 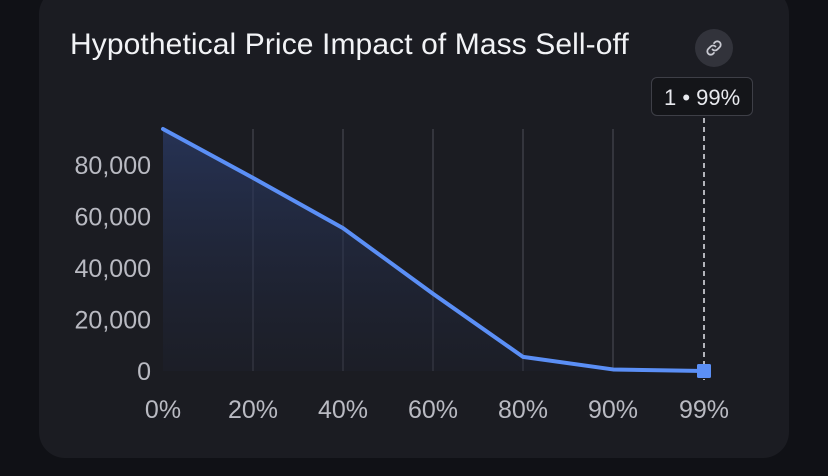 I want to click on x-tick-label: 0%, so click(x=163, y=410).